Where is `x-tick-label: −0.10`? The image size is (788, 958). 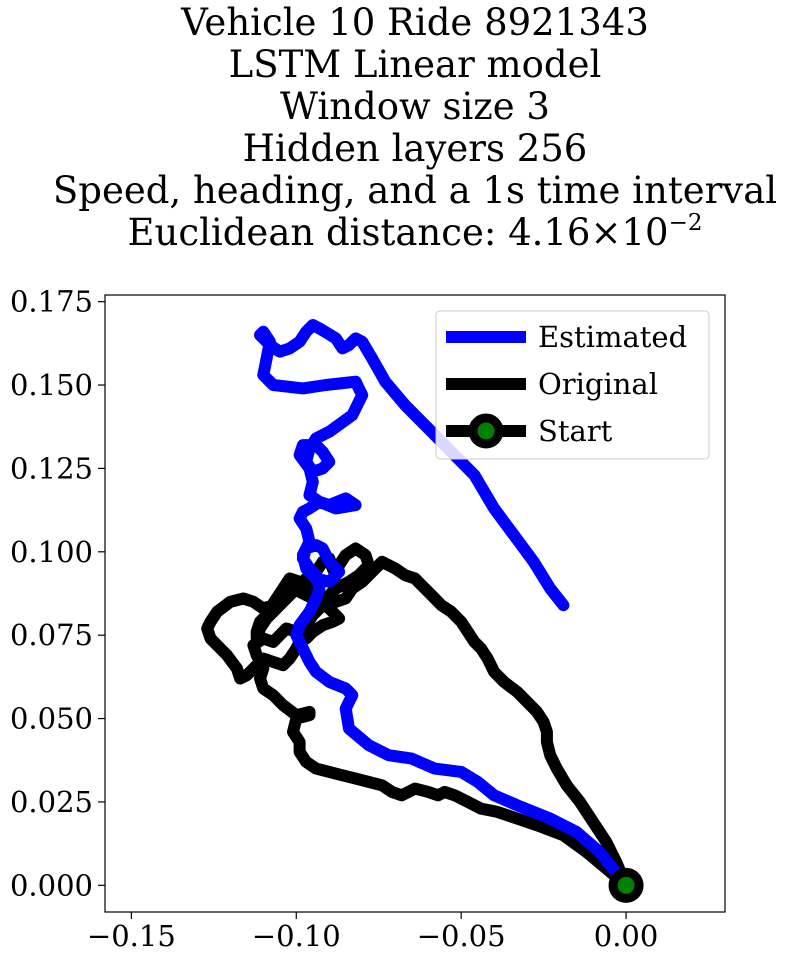 x-tick-label: −0.10 is located at coordinates (296, 936).